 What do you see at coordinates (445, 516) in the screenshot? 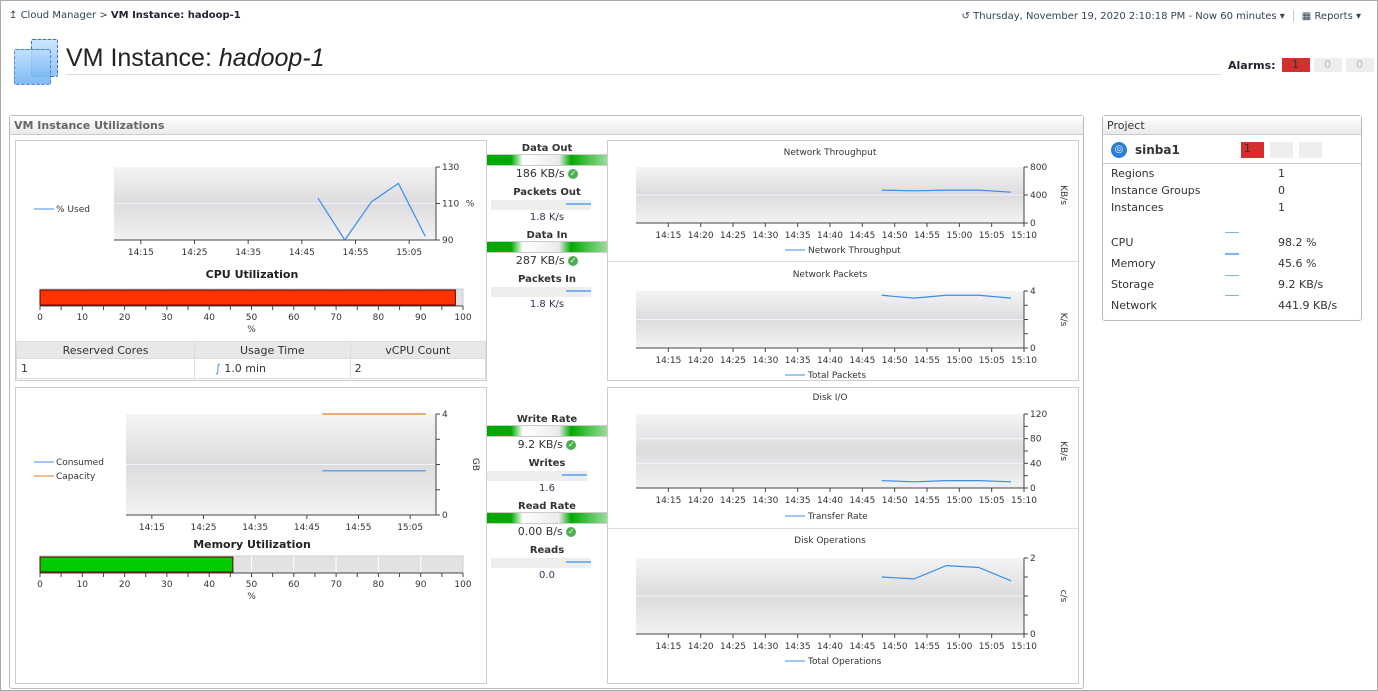
I see `y-tick-label: 0` at bounding box center [445, 516].